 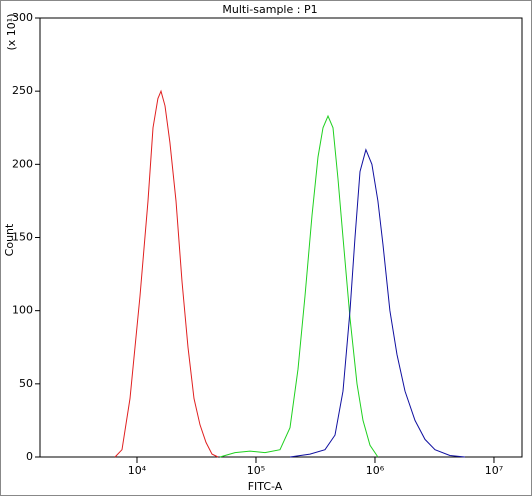 What do you see at coordinates (256, 470) in the screenshot?
I see `x-tick-label: 10⁵` at bounding box center [256, 470].